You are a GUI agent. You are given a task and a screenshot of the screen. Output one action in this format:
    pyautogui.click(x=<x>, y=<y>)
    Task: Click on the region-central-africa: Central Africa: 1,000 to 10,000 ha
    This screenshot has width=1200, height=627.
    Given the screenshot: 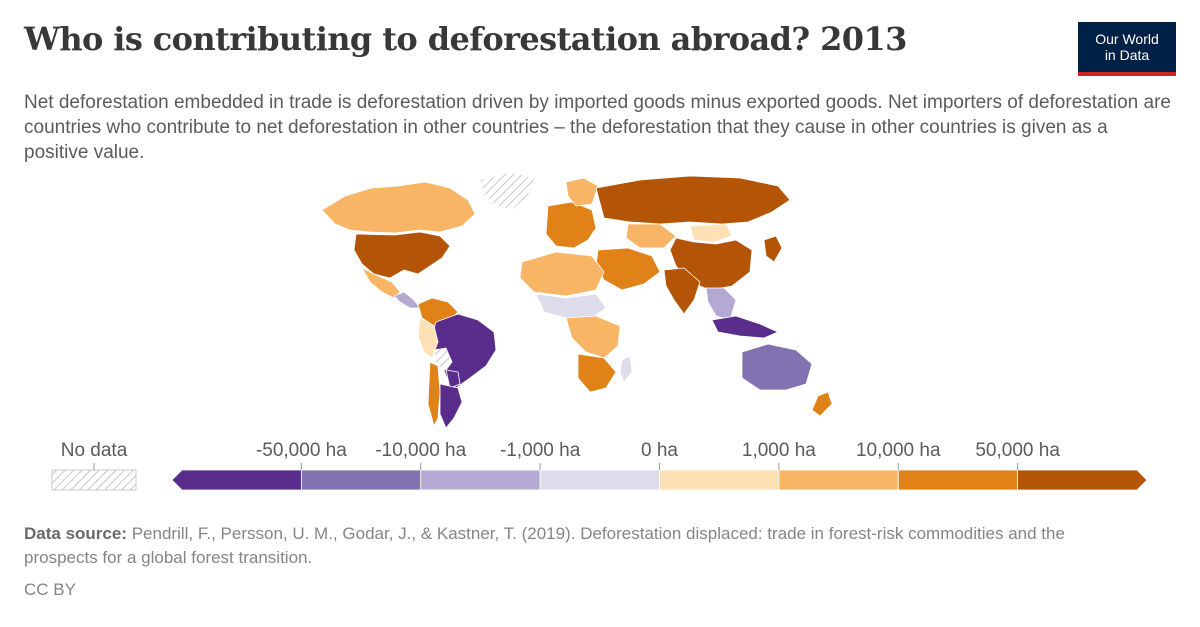 What is the action you would take?
    pyautogui.click(x=593, y=337)
    